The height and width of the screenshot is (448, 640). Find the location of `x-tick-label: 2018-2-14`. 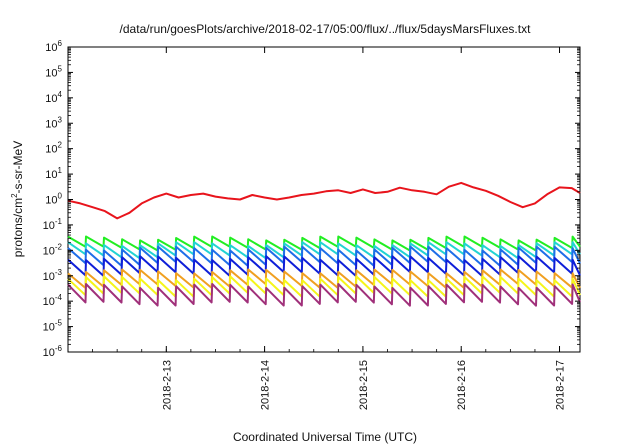

x-tick-label: 2018-2-14 is located at coordinates (266, 385).